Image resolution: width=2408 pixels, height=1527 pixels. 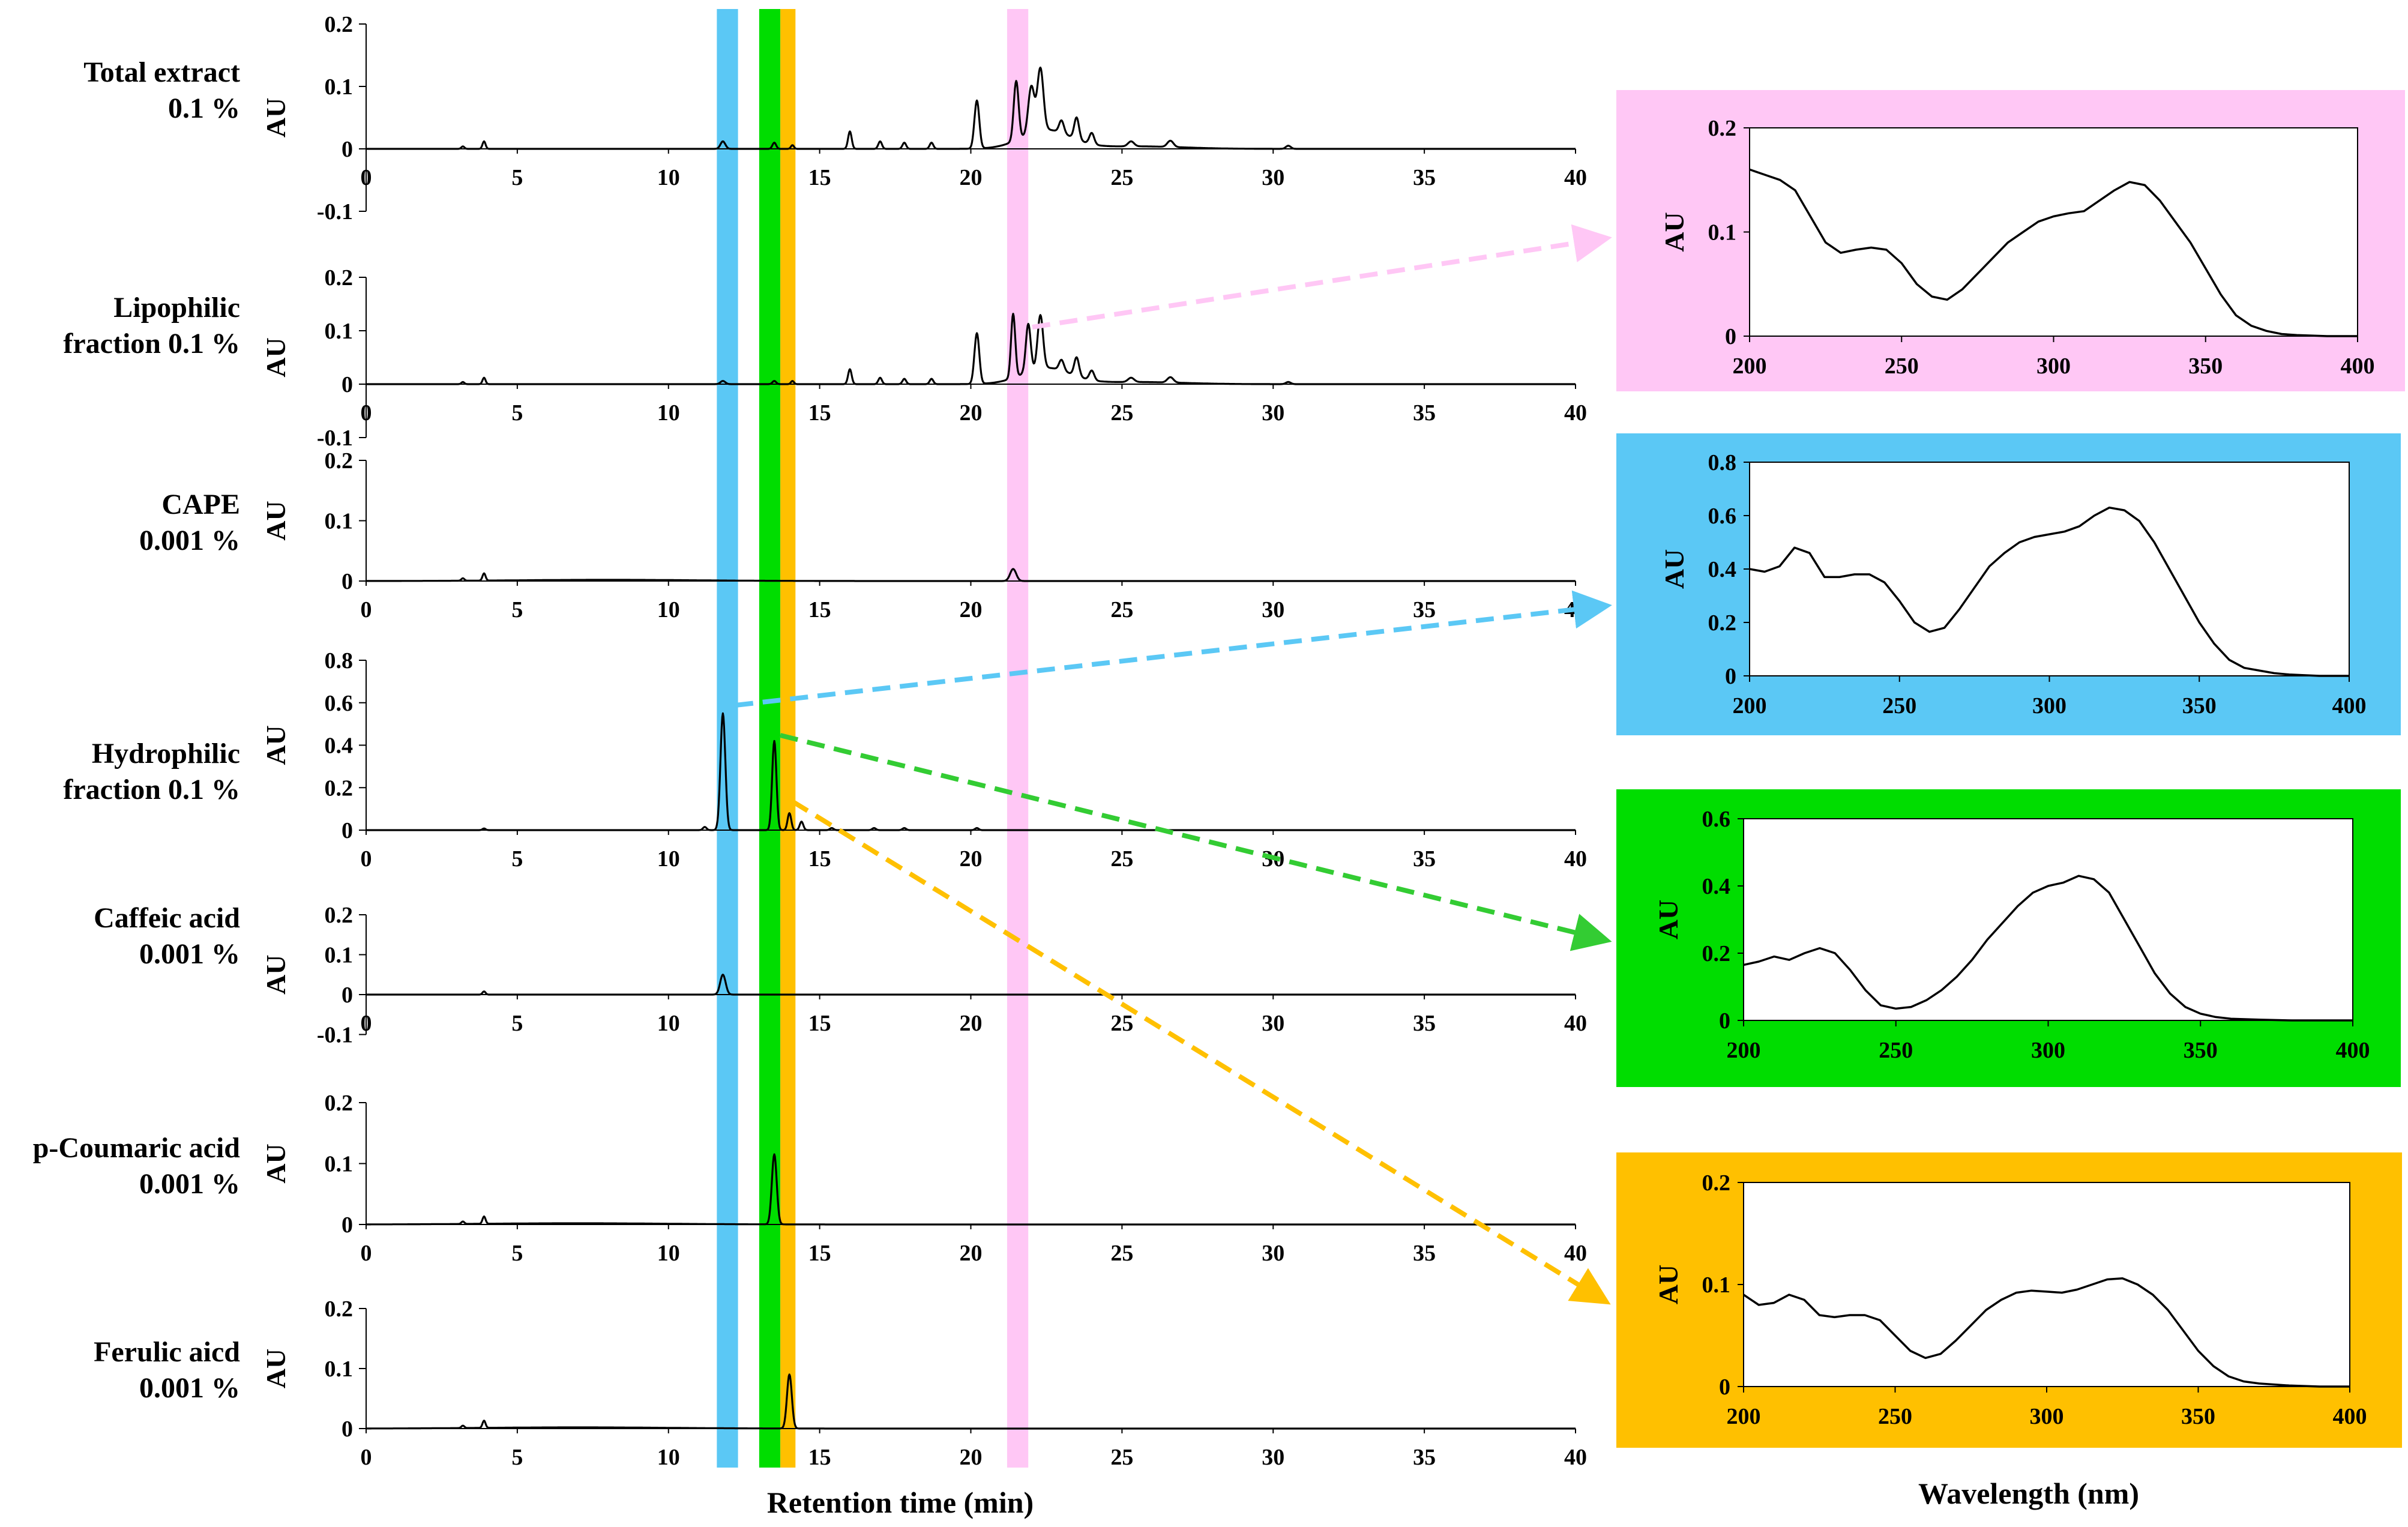 What do you see at coordinates (2028, 1493) in the screenshot?
I see `wavelength-axis-title: Wavelength (nm)` at bounding box center [2028, 1493].